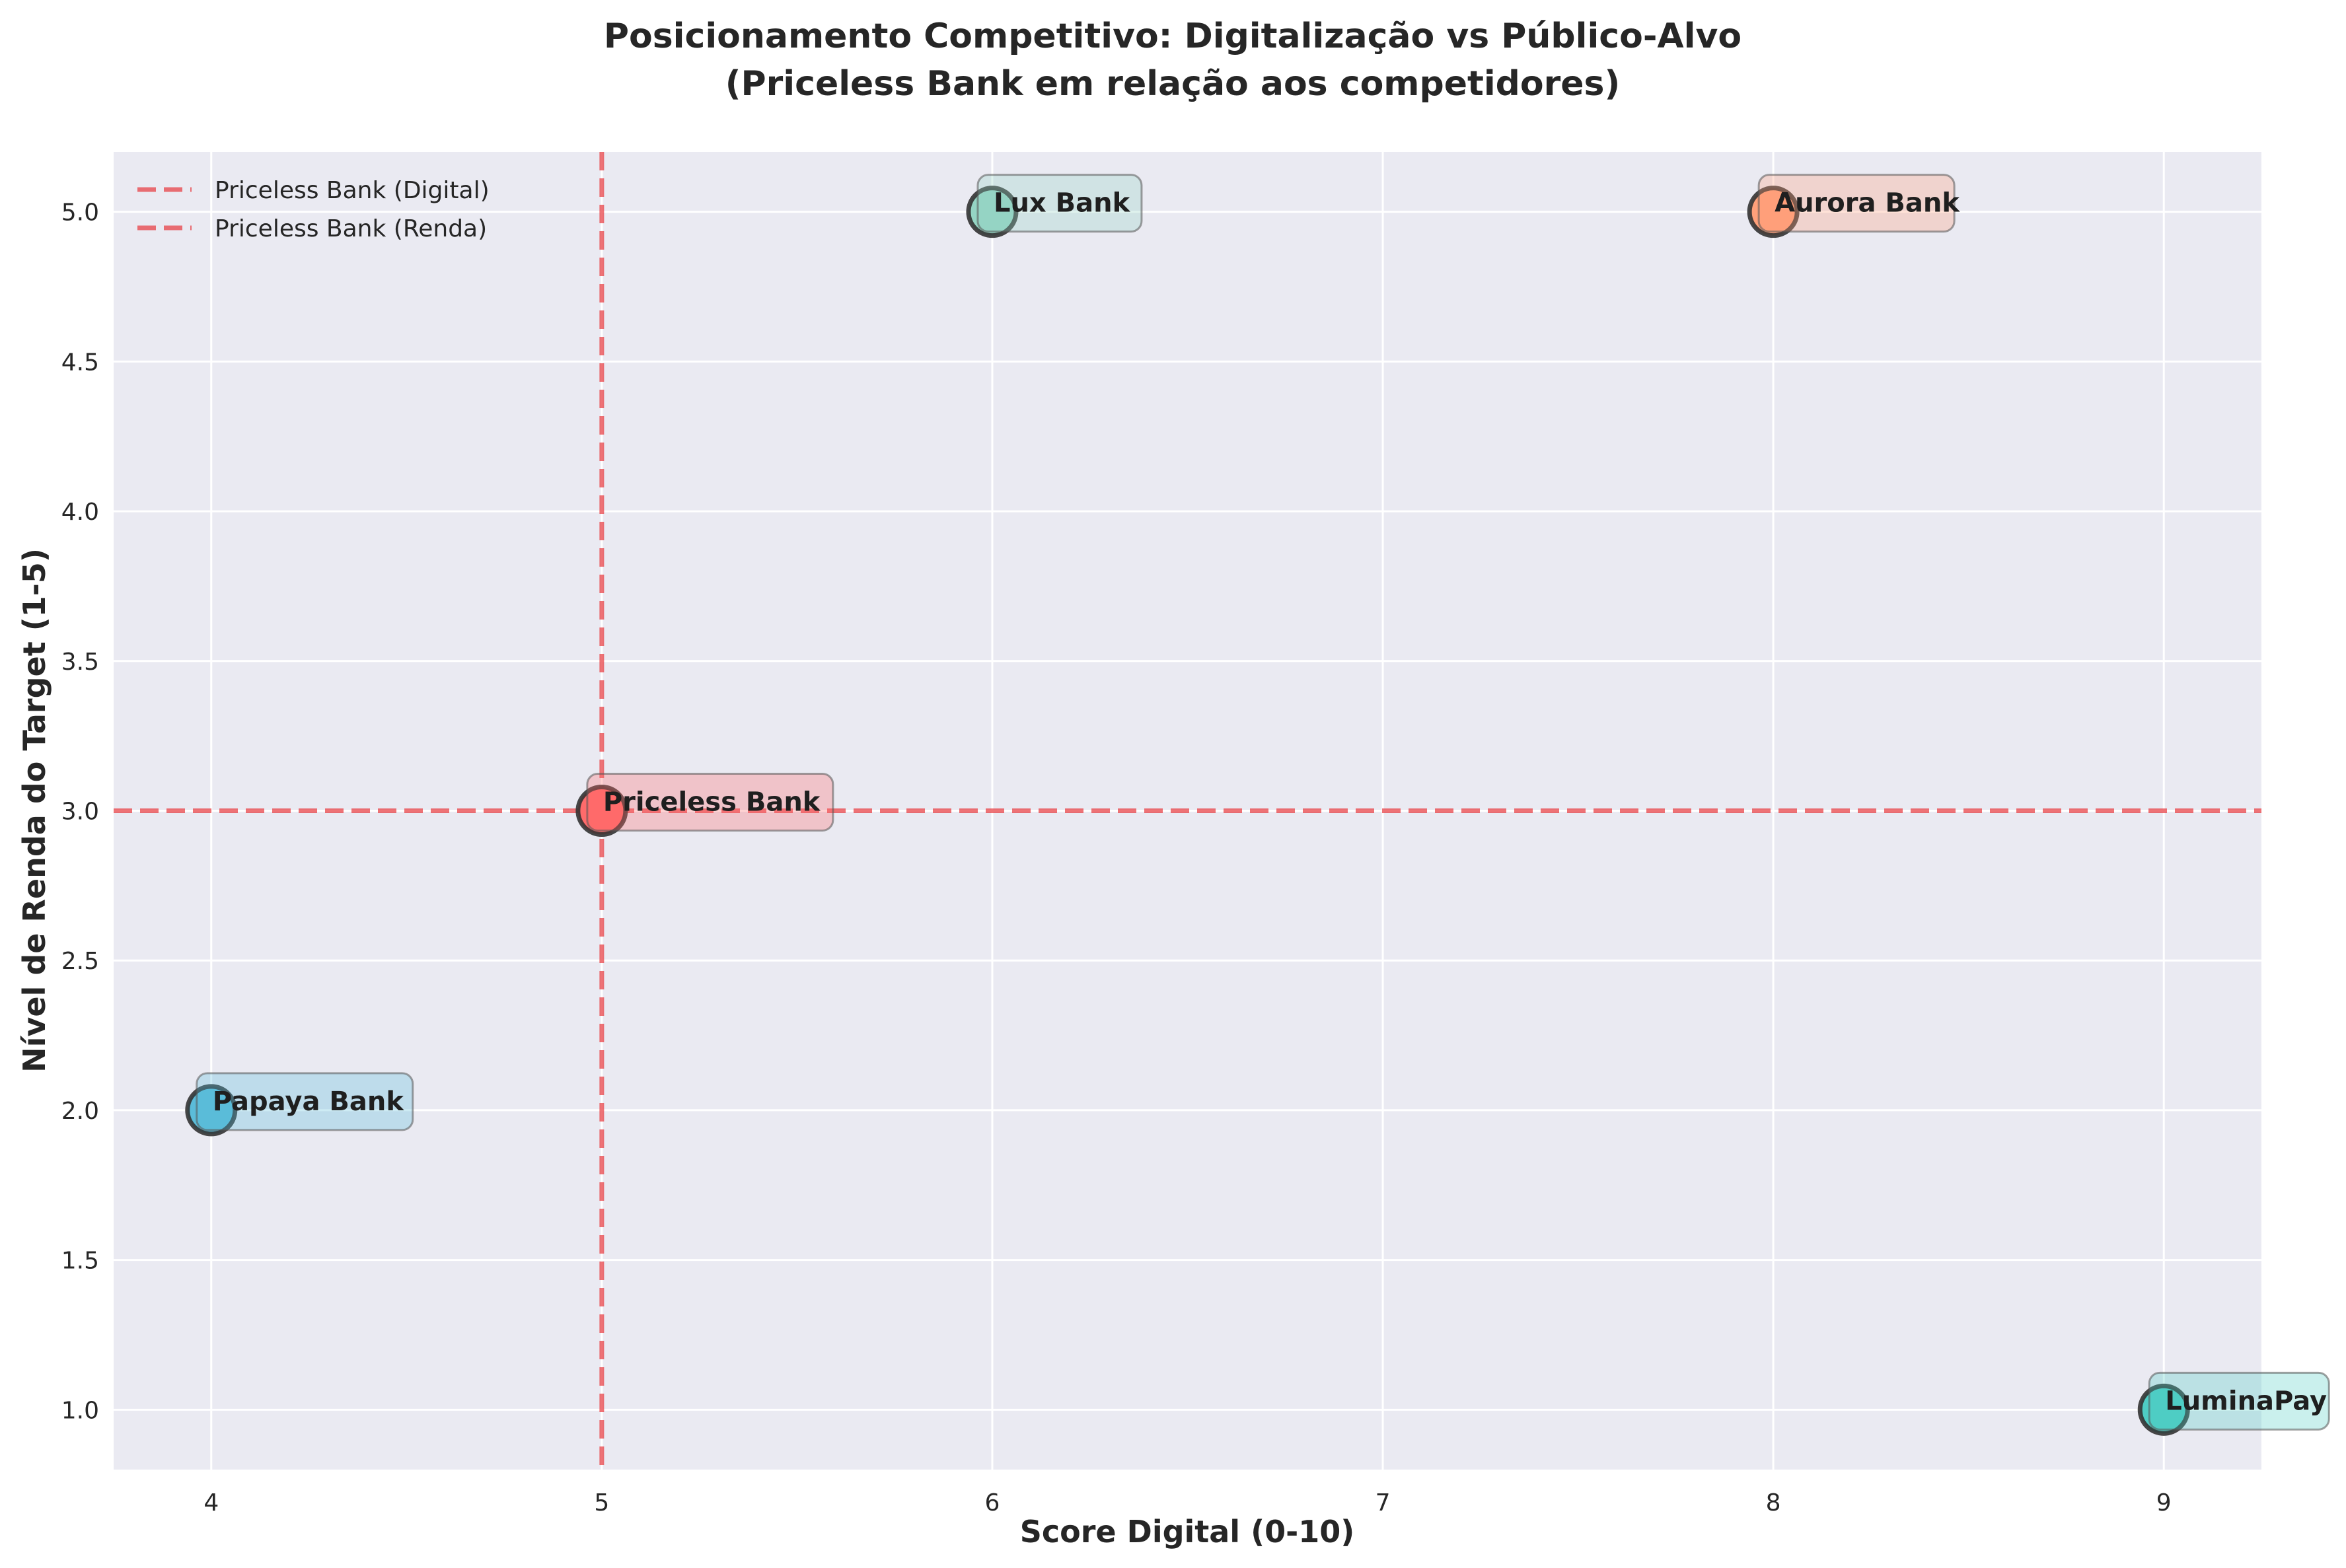 The width and height of the screenshot is (2346, 1568). Describe the element at coordinates (211, 1502) in the screenshot. I see `x-tick-label: 4` at that location.